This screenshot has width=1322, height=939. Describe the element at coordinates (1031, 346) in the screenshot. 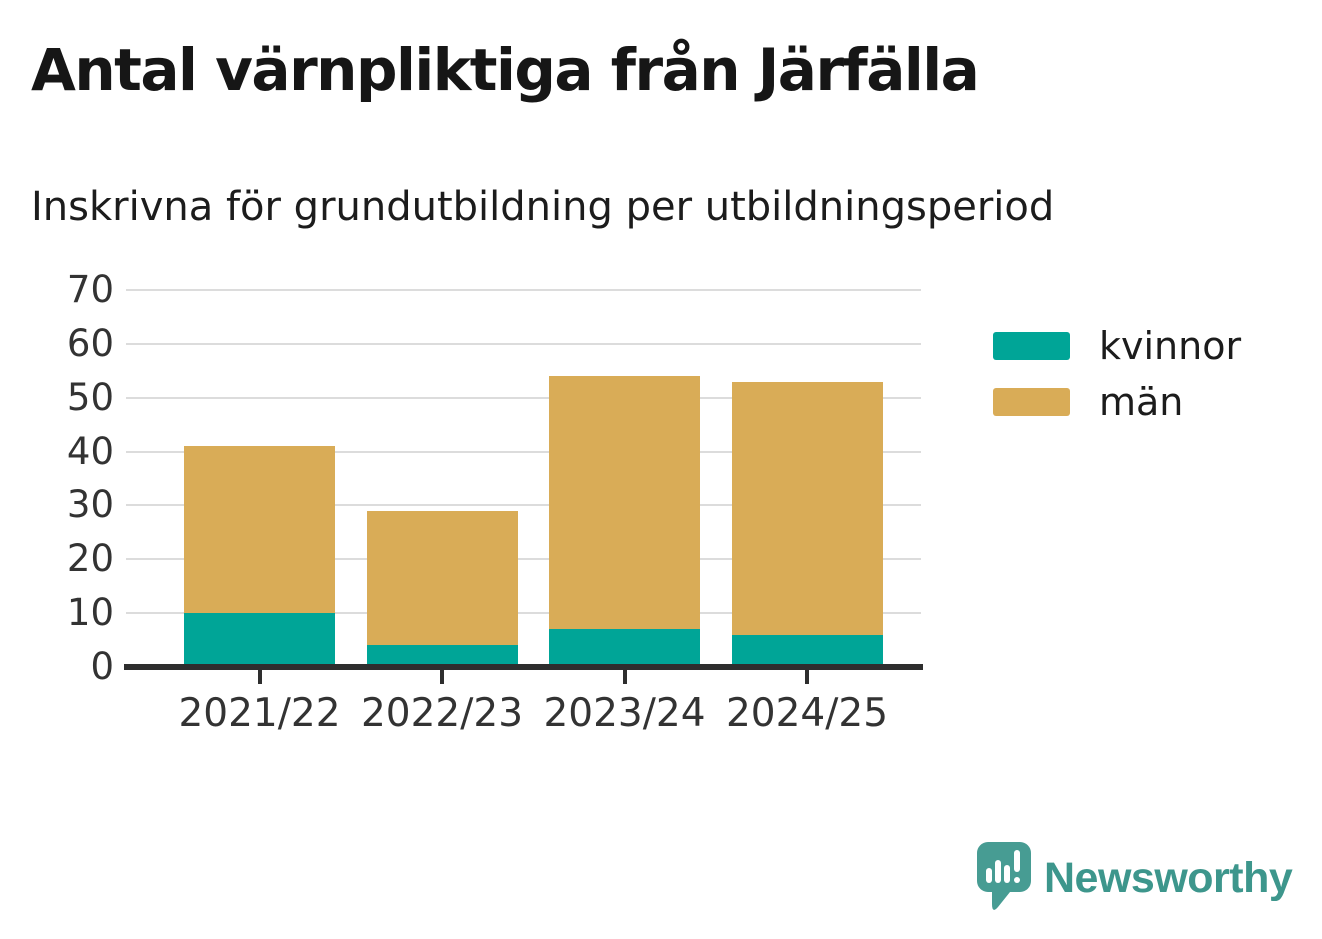

I see `legend-swatch-kvinnor` at that location.